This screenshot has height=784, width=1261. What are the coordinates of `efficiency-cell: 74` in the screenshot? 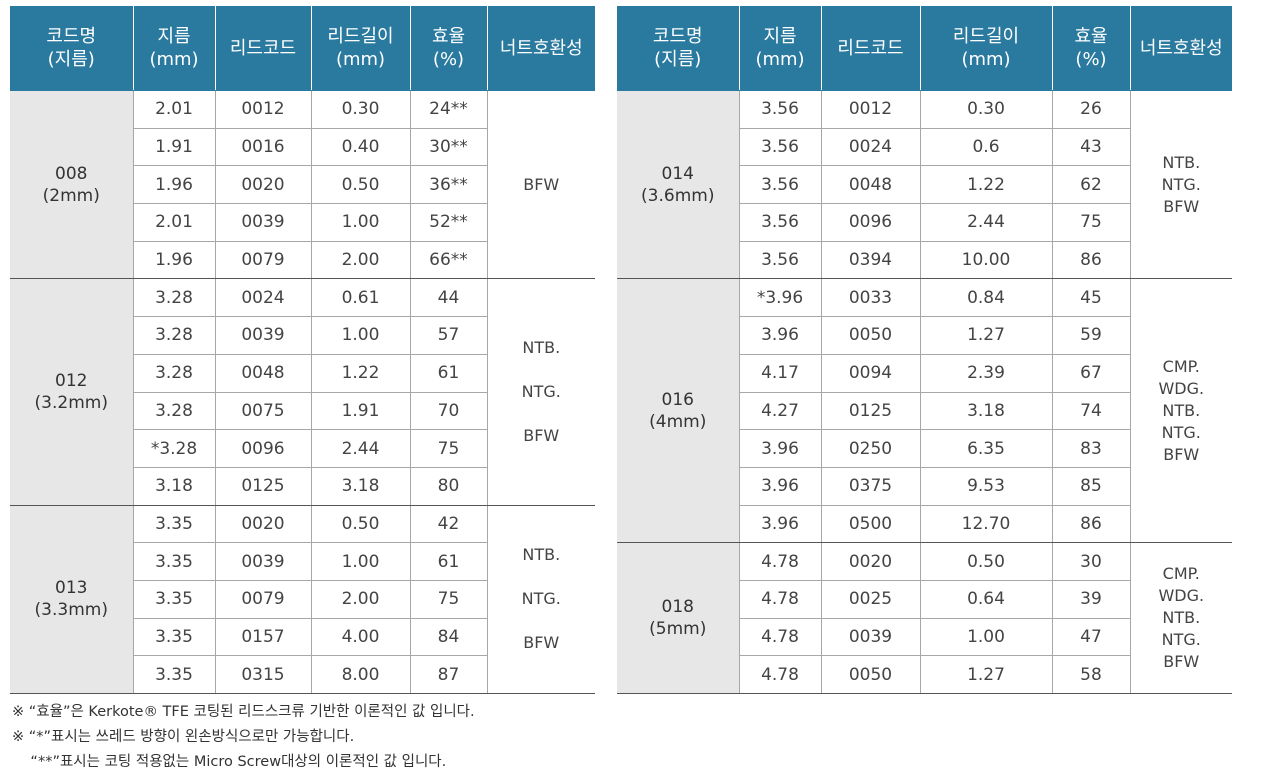 It's located at (1090, 411).